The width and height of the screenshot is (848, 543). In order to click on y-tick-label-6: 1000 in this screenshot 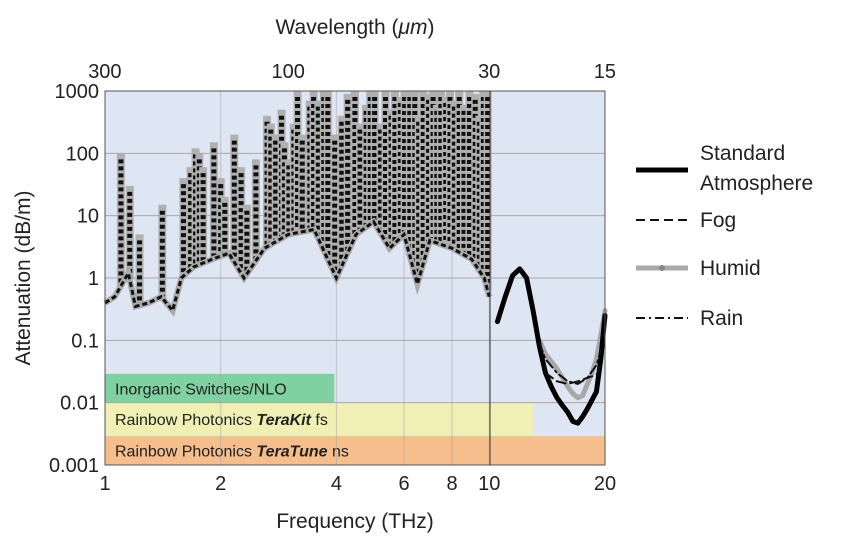, I will do `click(77, 92)`.